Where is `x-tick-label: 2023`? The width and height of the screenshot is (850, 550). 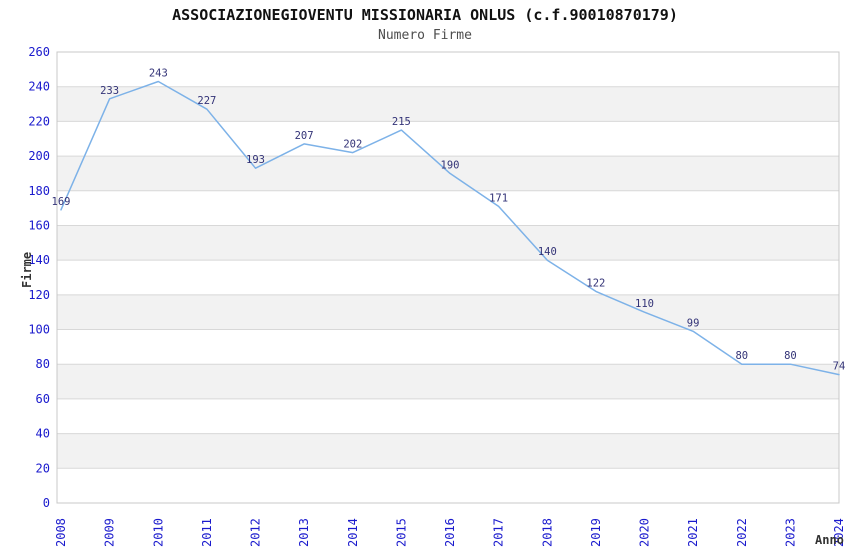 x-tick-label: 2023 is located at coordinates (790, 532).